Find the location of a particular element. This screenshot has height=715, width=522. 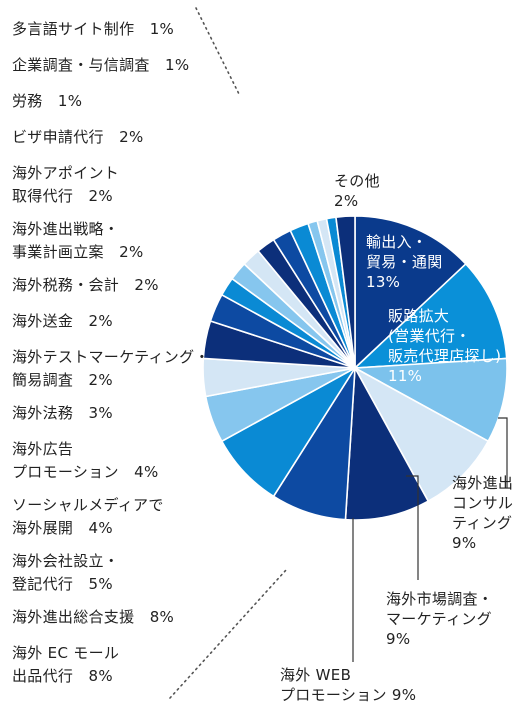

legend-item: 海外法務 3% is located at coordinates (62, 413).